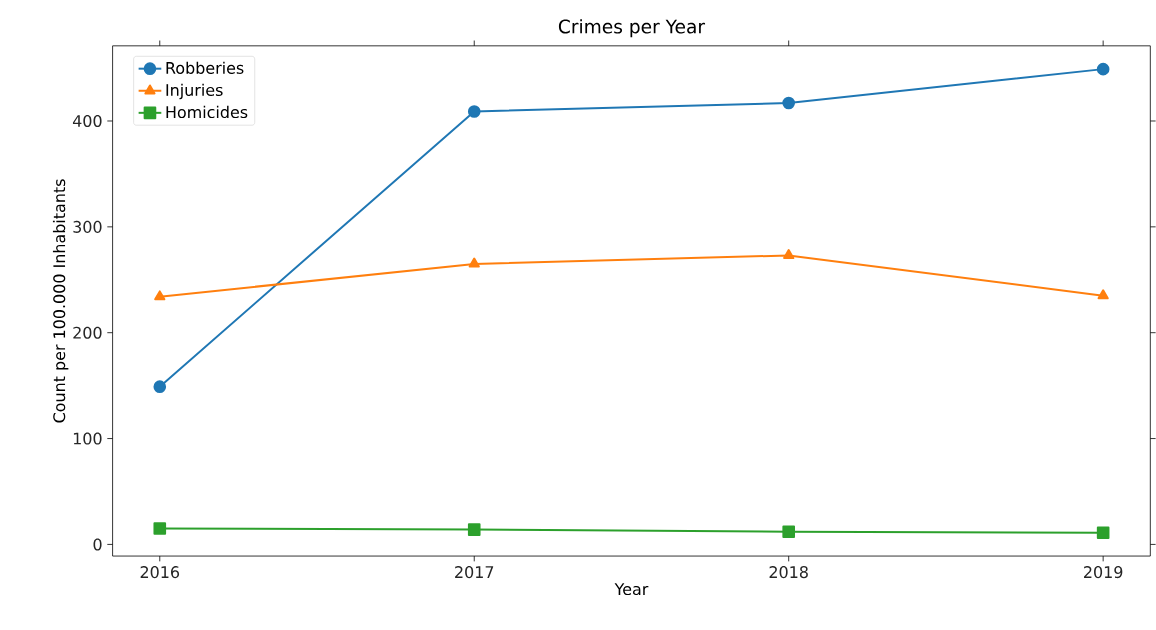  What do you see at coordinates (87, 226) in the screenshot?
I see `y-tick-label: 300` at bounding box center [87, 226].